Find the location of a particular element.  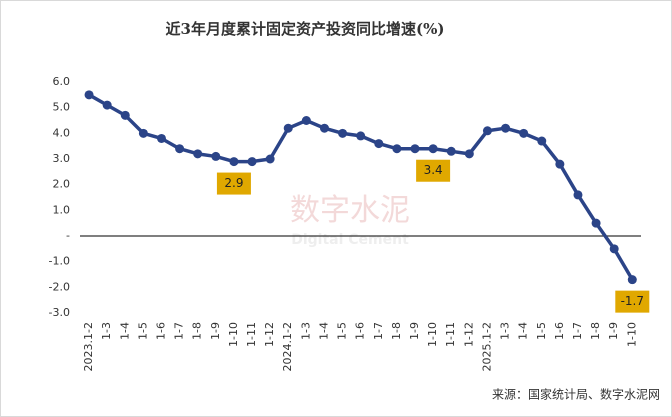

y-tick-label: 1.0 is located at coordinates (62, 209).